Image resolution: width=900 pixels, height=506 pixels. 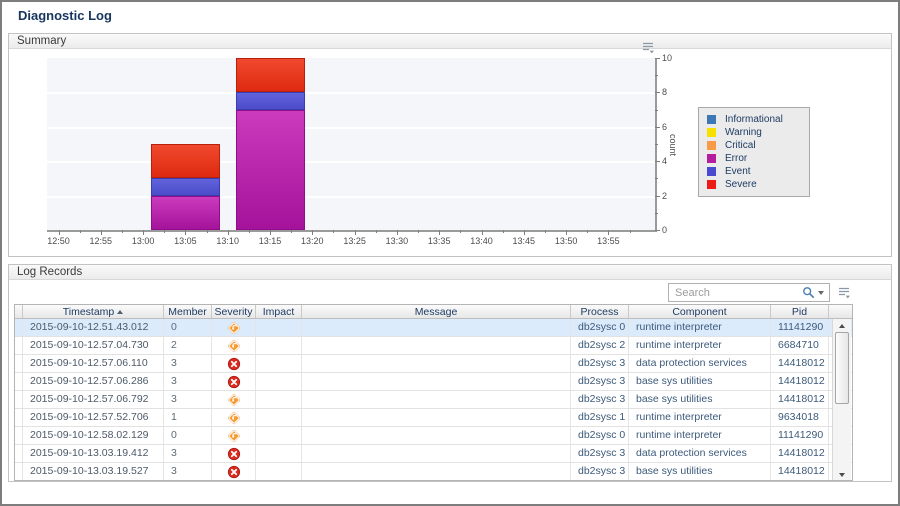 What do you see at coordinates (600, 345) in the screenshot?
I see `cell-process: db2sysc 2` at bounding box center [600, 345].